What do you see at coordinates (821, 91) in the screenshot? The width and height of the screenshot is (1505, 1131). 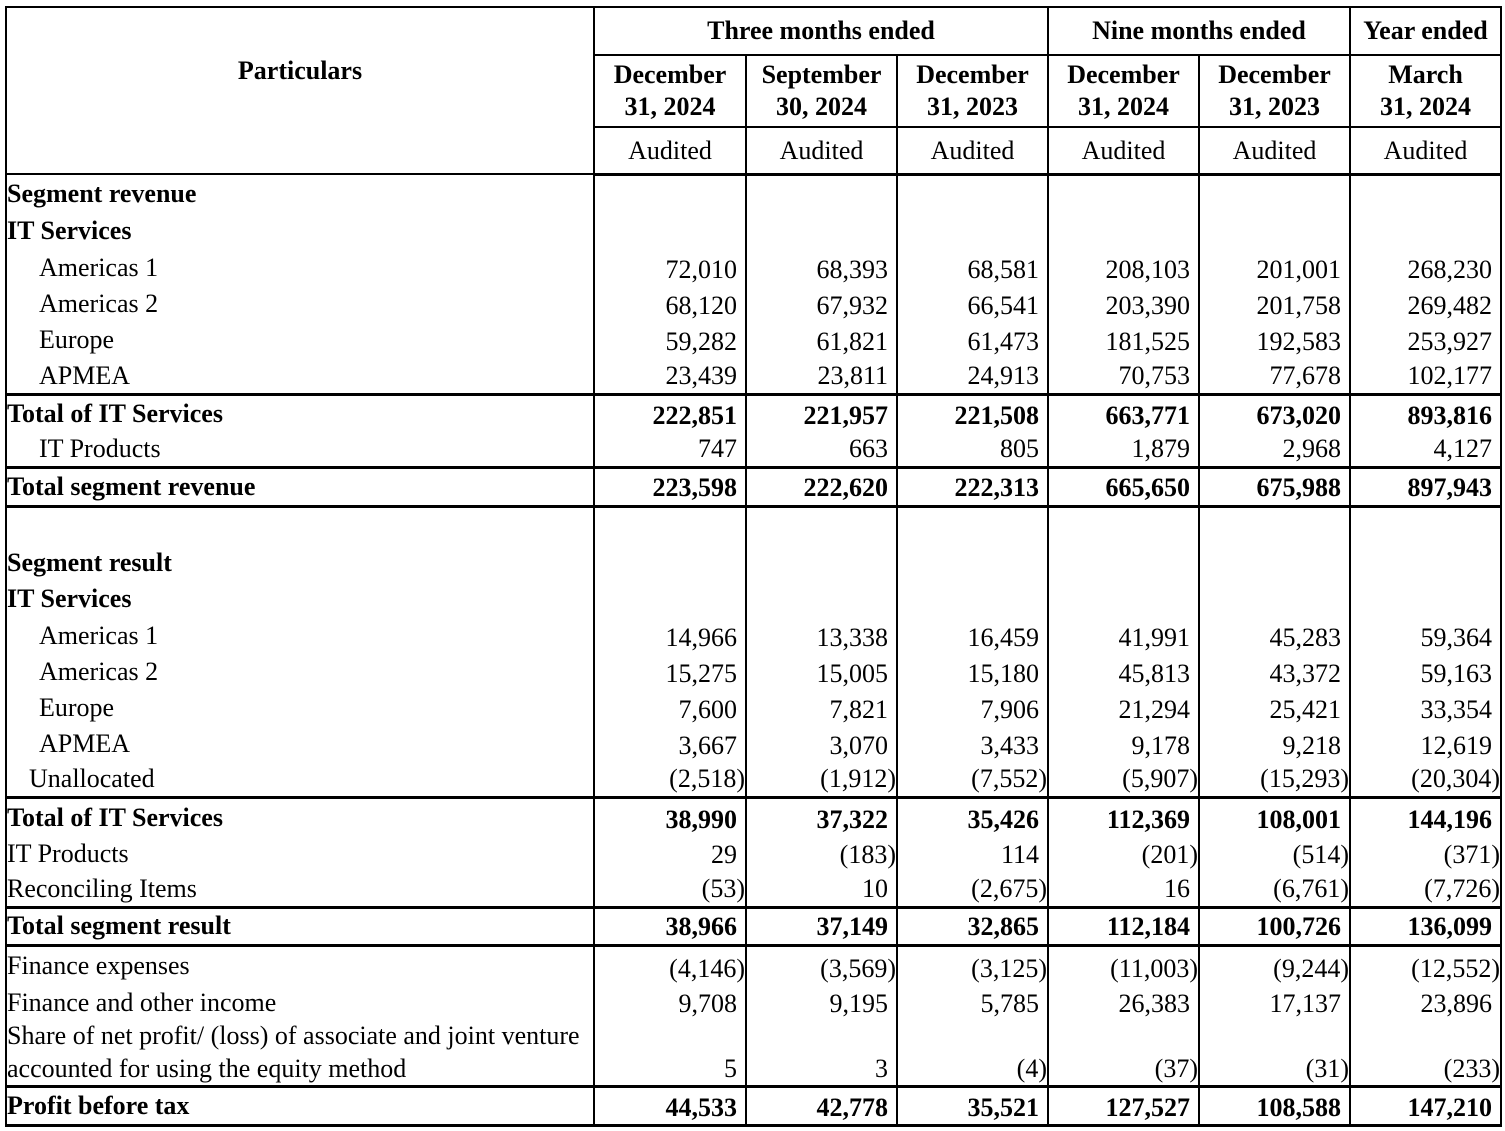 I see `date-header: September 30, 2024` at bounding box center [821, 91].